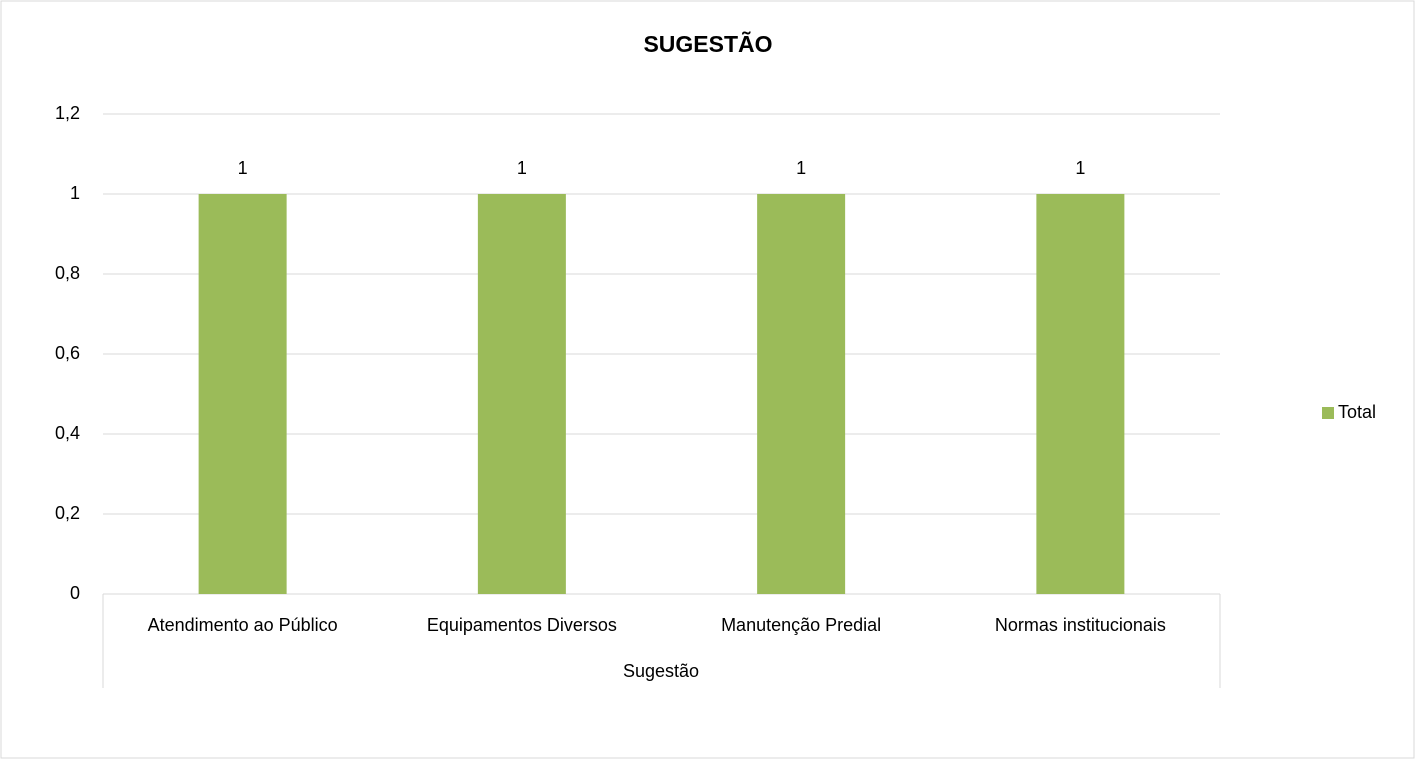  I want to click on y-tick-label: 0,8, so click(67, 273).